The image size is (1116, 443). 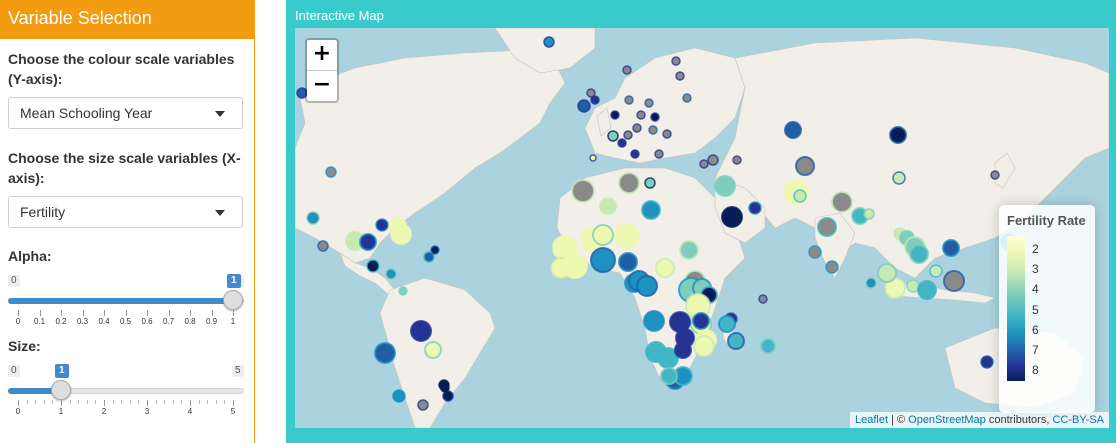 I want to click on size-slider-handle, so click(x=61, y=390).